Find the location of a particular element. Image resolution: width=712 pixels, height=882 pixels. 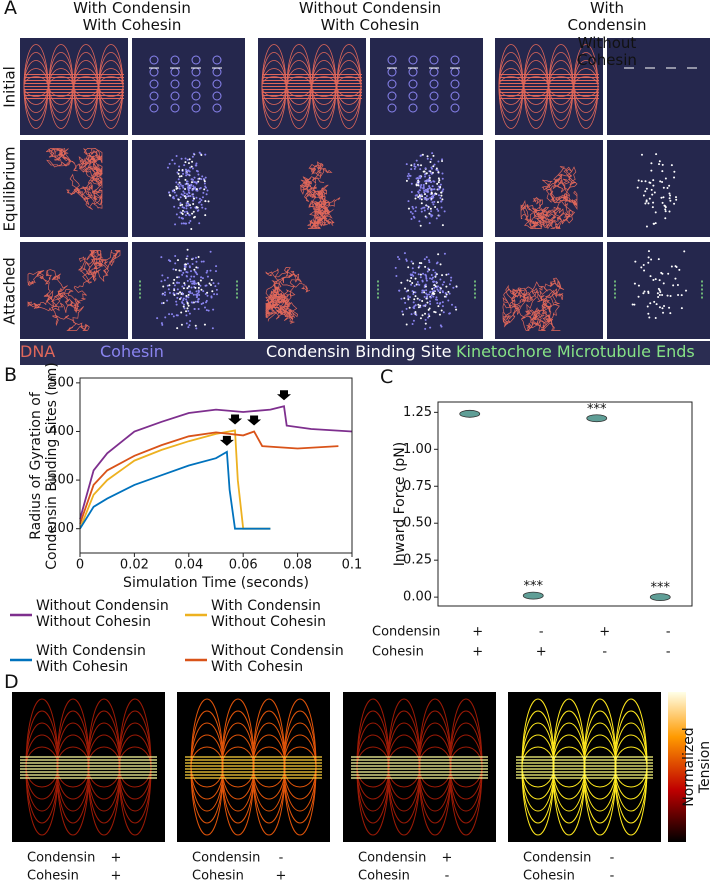

x-axis-title: Simulation Time (seconds) is located at coordinates (216, 583).